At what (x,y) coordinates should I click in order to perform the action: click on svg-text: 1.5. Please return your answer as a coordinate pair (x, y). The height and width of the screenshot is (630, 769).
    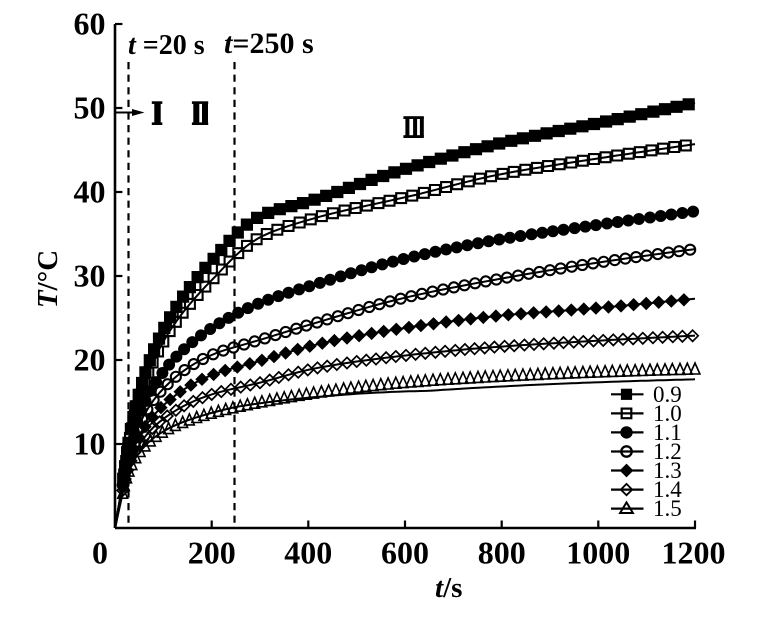
    Looking at the image, I should click on (667, 508).